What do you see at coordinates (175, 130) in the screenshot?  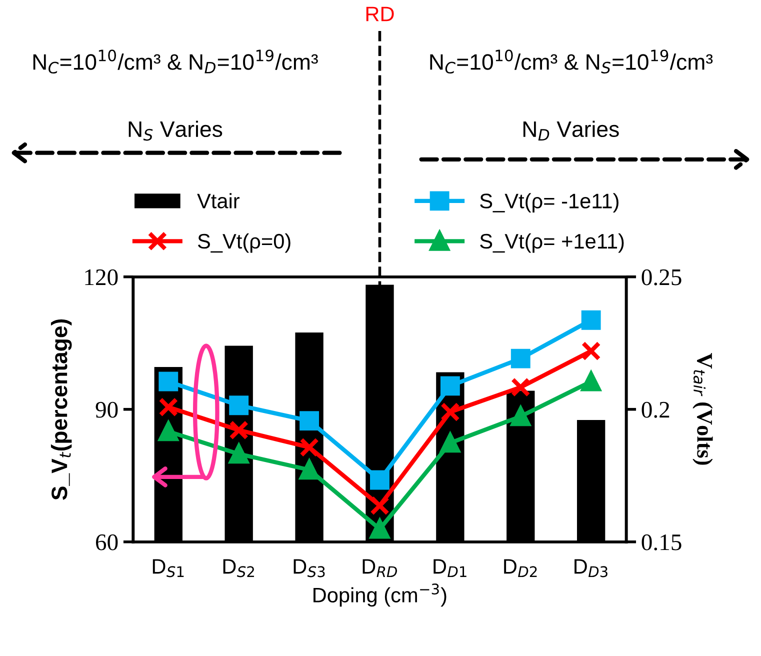 I see `text: N$_{S}$ Varies` at bounding box center [175, 130].